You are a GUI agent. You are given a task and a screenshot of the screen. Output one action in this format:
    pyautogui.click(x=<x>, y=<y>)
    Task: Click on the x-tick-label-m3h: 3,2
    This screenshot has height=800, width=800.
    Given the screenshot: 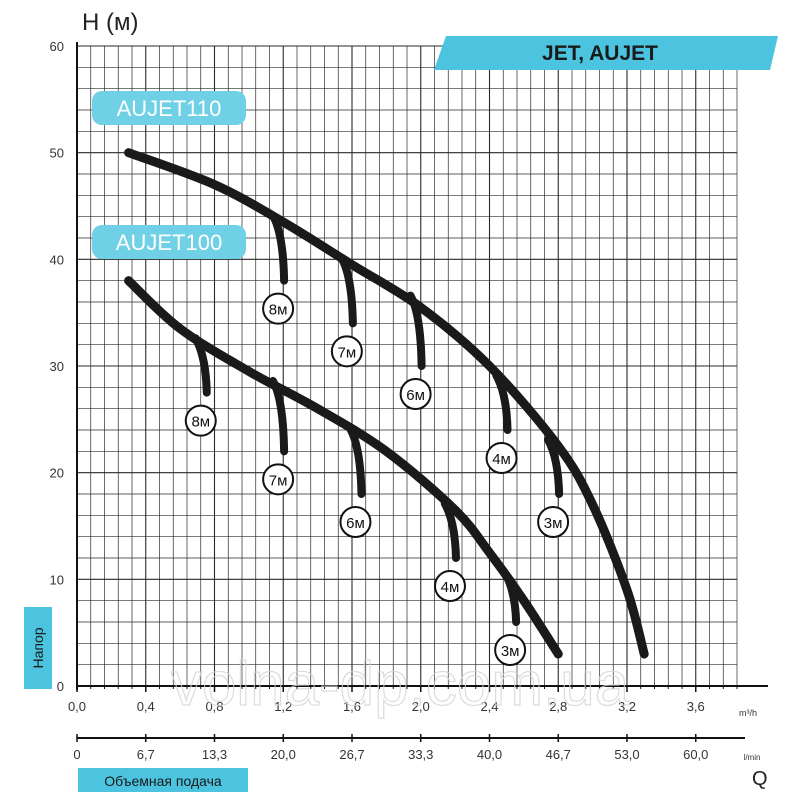 What is the action you would take?
    pyautogui.click(x=627, y=706)
    